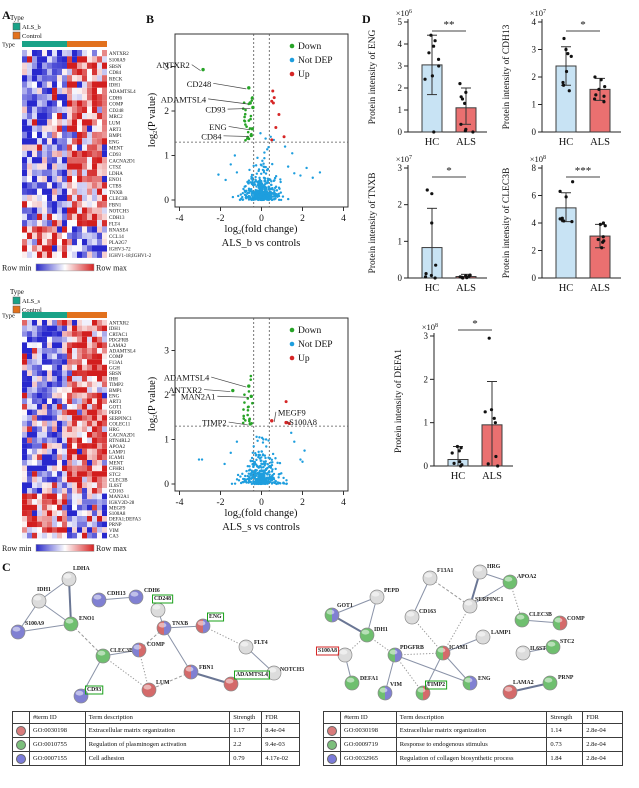  Describe the element at coordinates (332, 730) in the screenshot. I see `go-category-dot` at that location.